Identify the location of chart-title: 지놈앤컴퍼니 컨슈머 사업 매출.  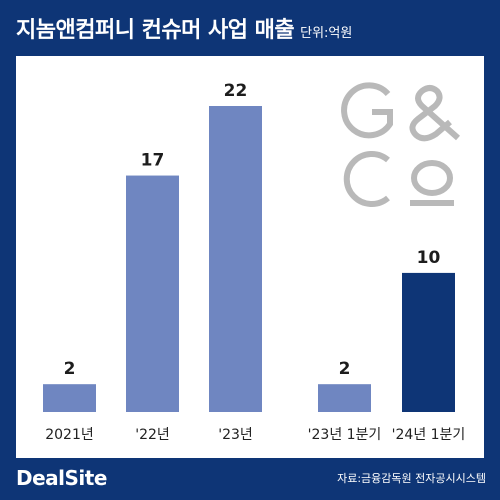
(155, 30).